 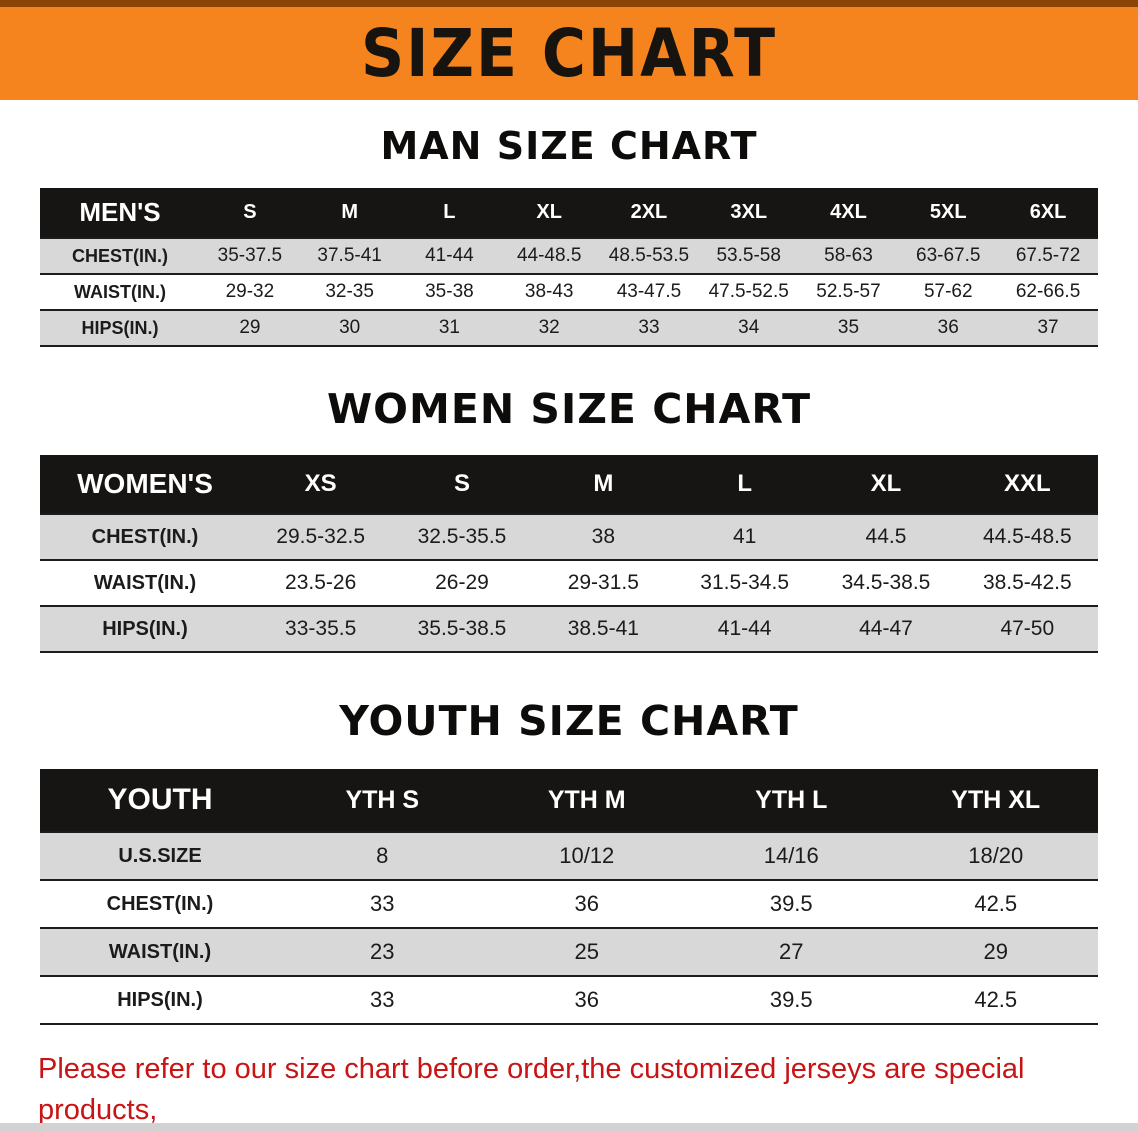 I want to click on size-column-header: XS, so click(x=321, y=484).